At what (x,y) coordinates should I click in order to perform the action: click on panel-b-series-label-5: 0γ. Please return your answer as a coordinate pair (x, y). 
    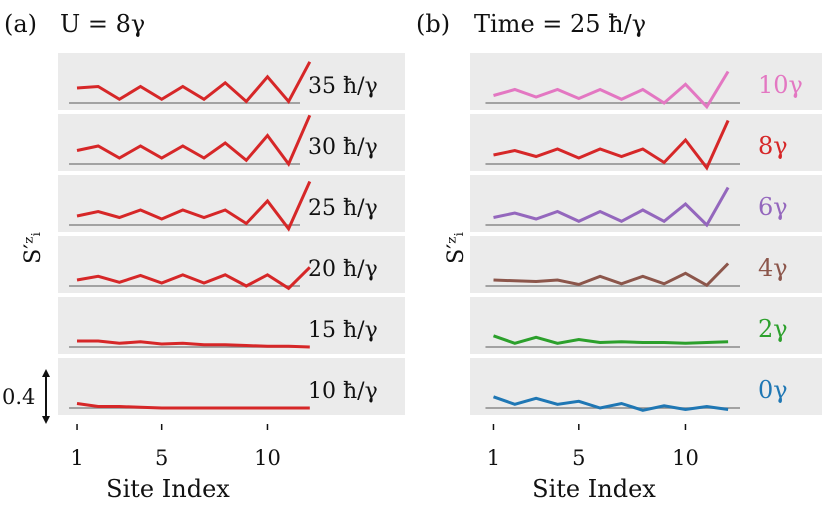
    Looking at the image, I should click on (773, 390).